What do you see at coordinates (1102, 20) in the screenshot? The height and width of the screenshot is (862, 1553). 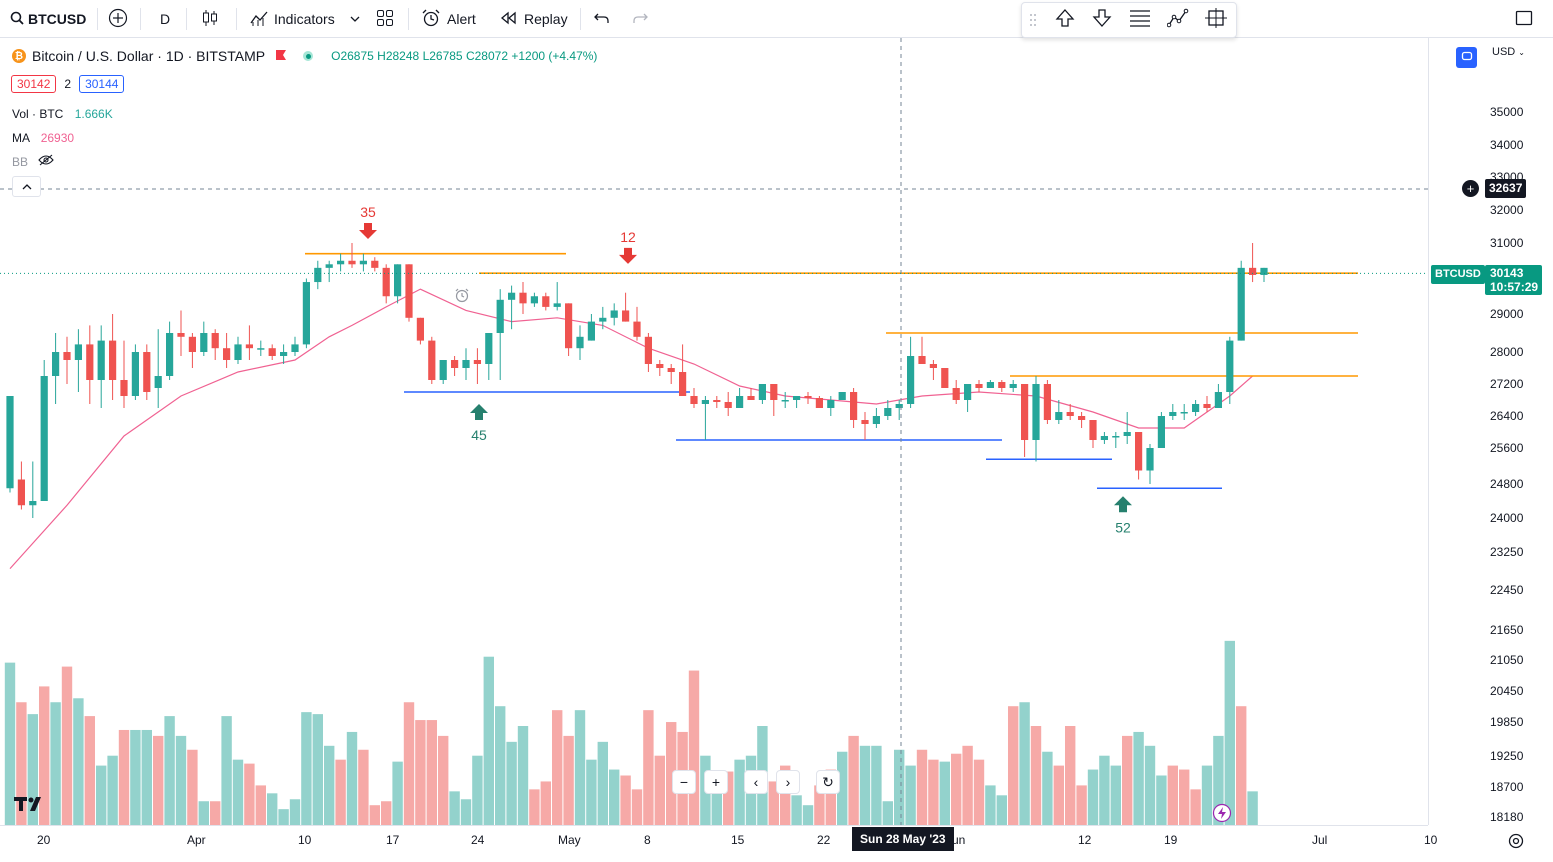 I see `arrow-down-marker-button` at bounding box center [1102, 20].